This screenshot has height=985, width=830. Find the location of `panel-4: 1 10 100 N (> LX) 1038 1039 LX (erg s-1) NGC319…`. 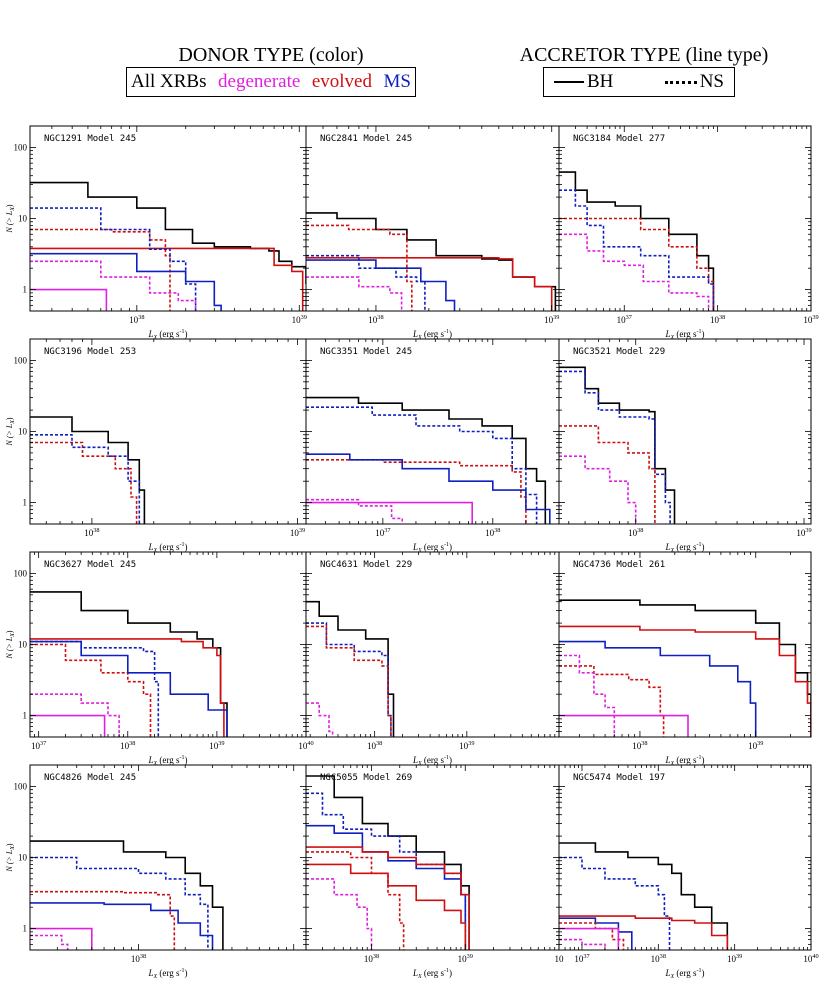

panel-4: 1 10 100 N (> LX) 1038 1039 LX (erg s-1) NGC319… is located at coordinates (156, 446).